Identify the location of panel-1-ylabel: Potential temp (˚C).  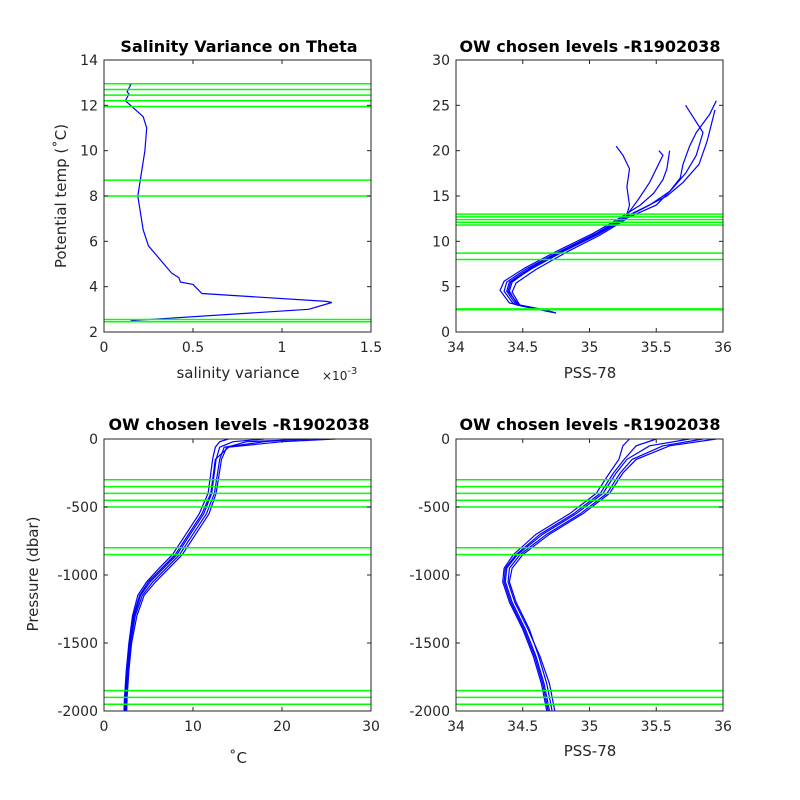
(61, 196).